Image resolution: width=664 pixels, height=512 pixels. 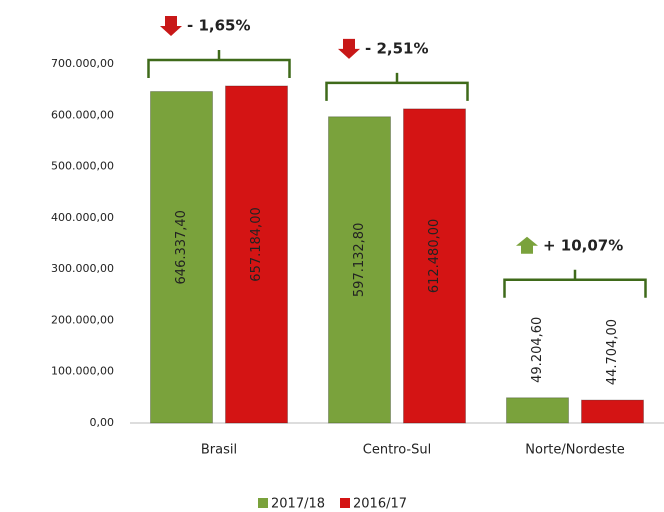 I want to click on y-tick-label: 0,00, so click(x=102, y=422).